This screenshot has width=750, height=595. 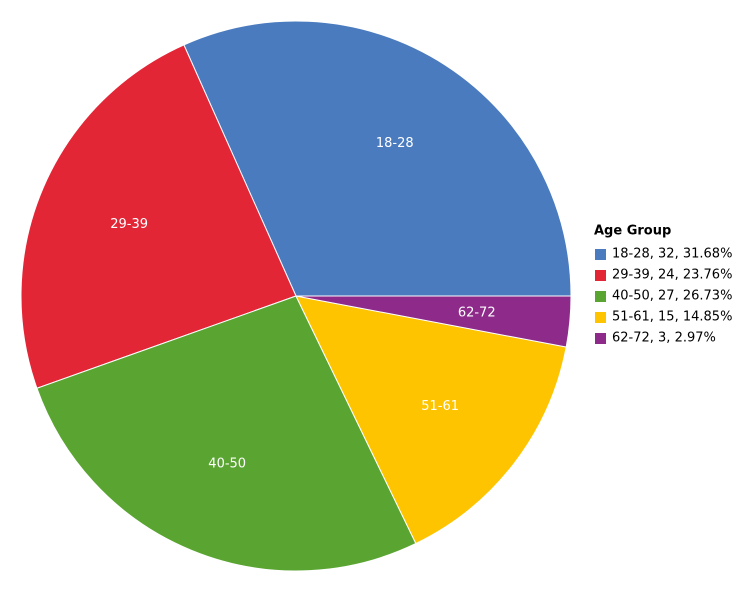 What do you see at coordinates (395, 143) in the screenshot?
I see `slice-label: 18-28` at bounding box center [395, 143].